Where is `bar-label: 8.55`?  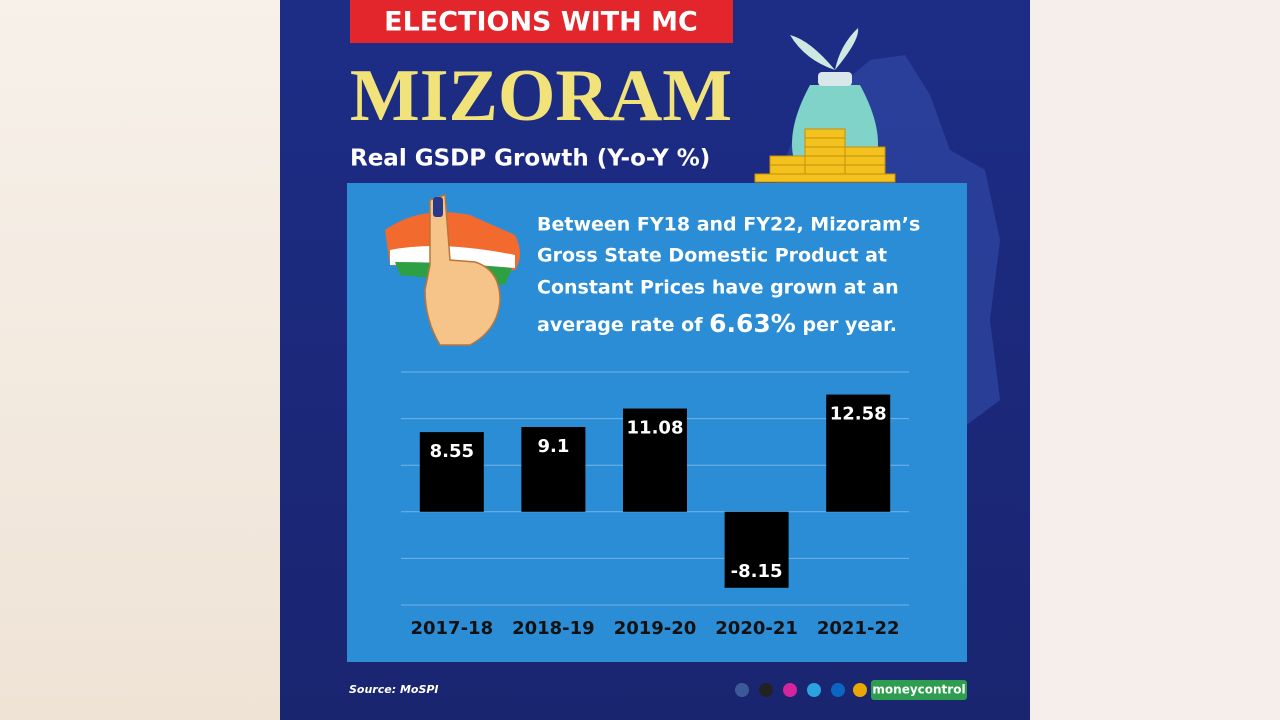 bar-label: 8.55 is located at coordinates (452, 451).